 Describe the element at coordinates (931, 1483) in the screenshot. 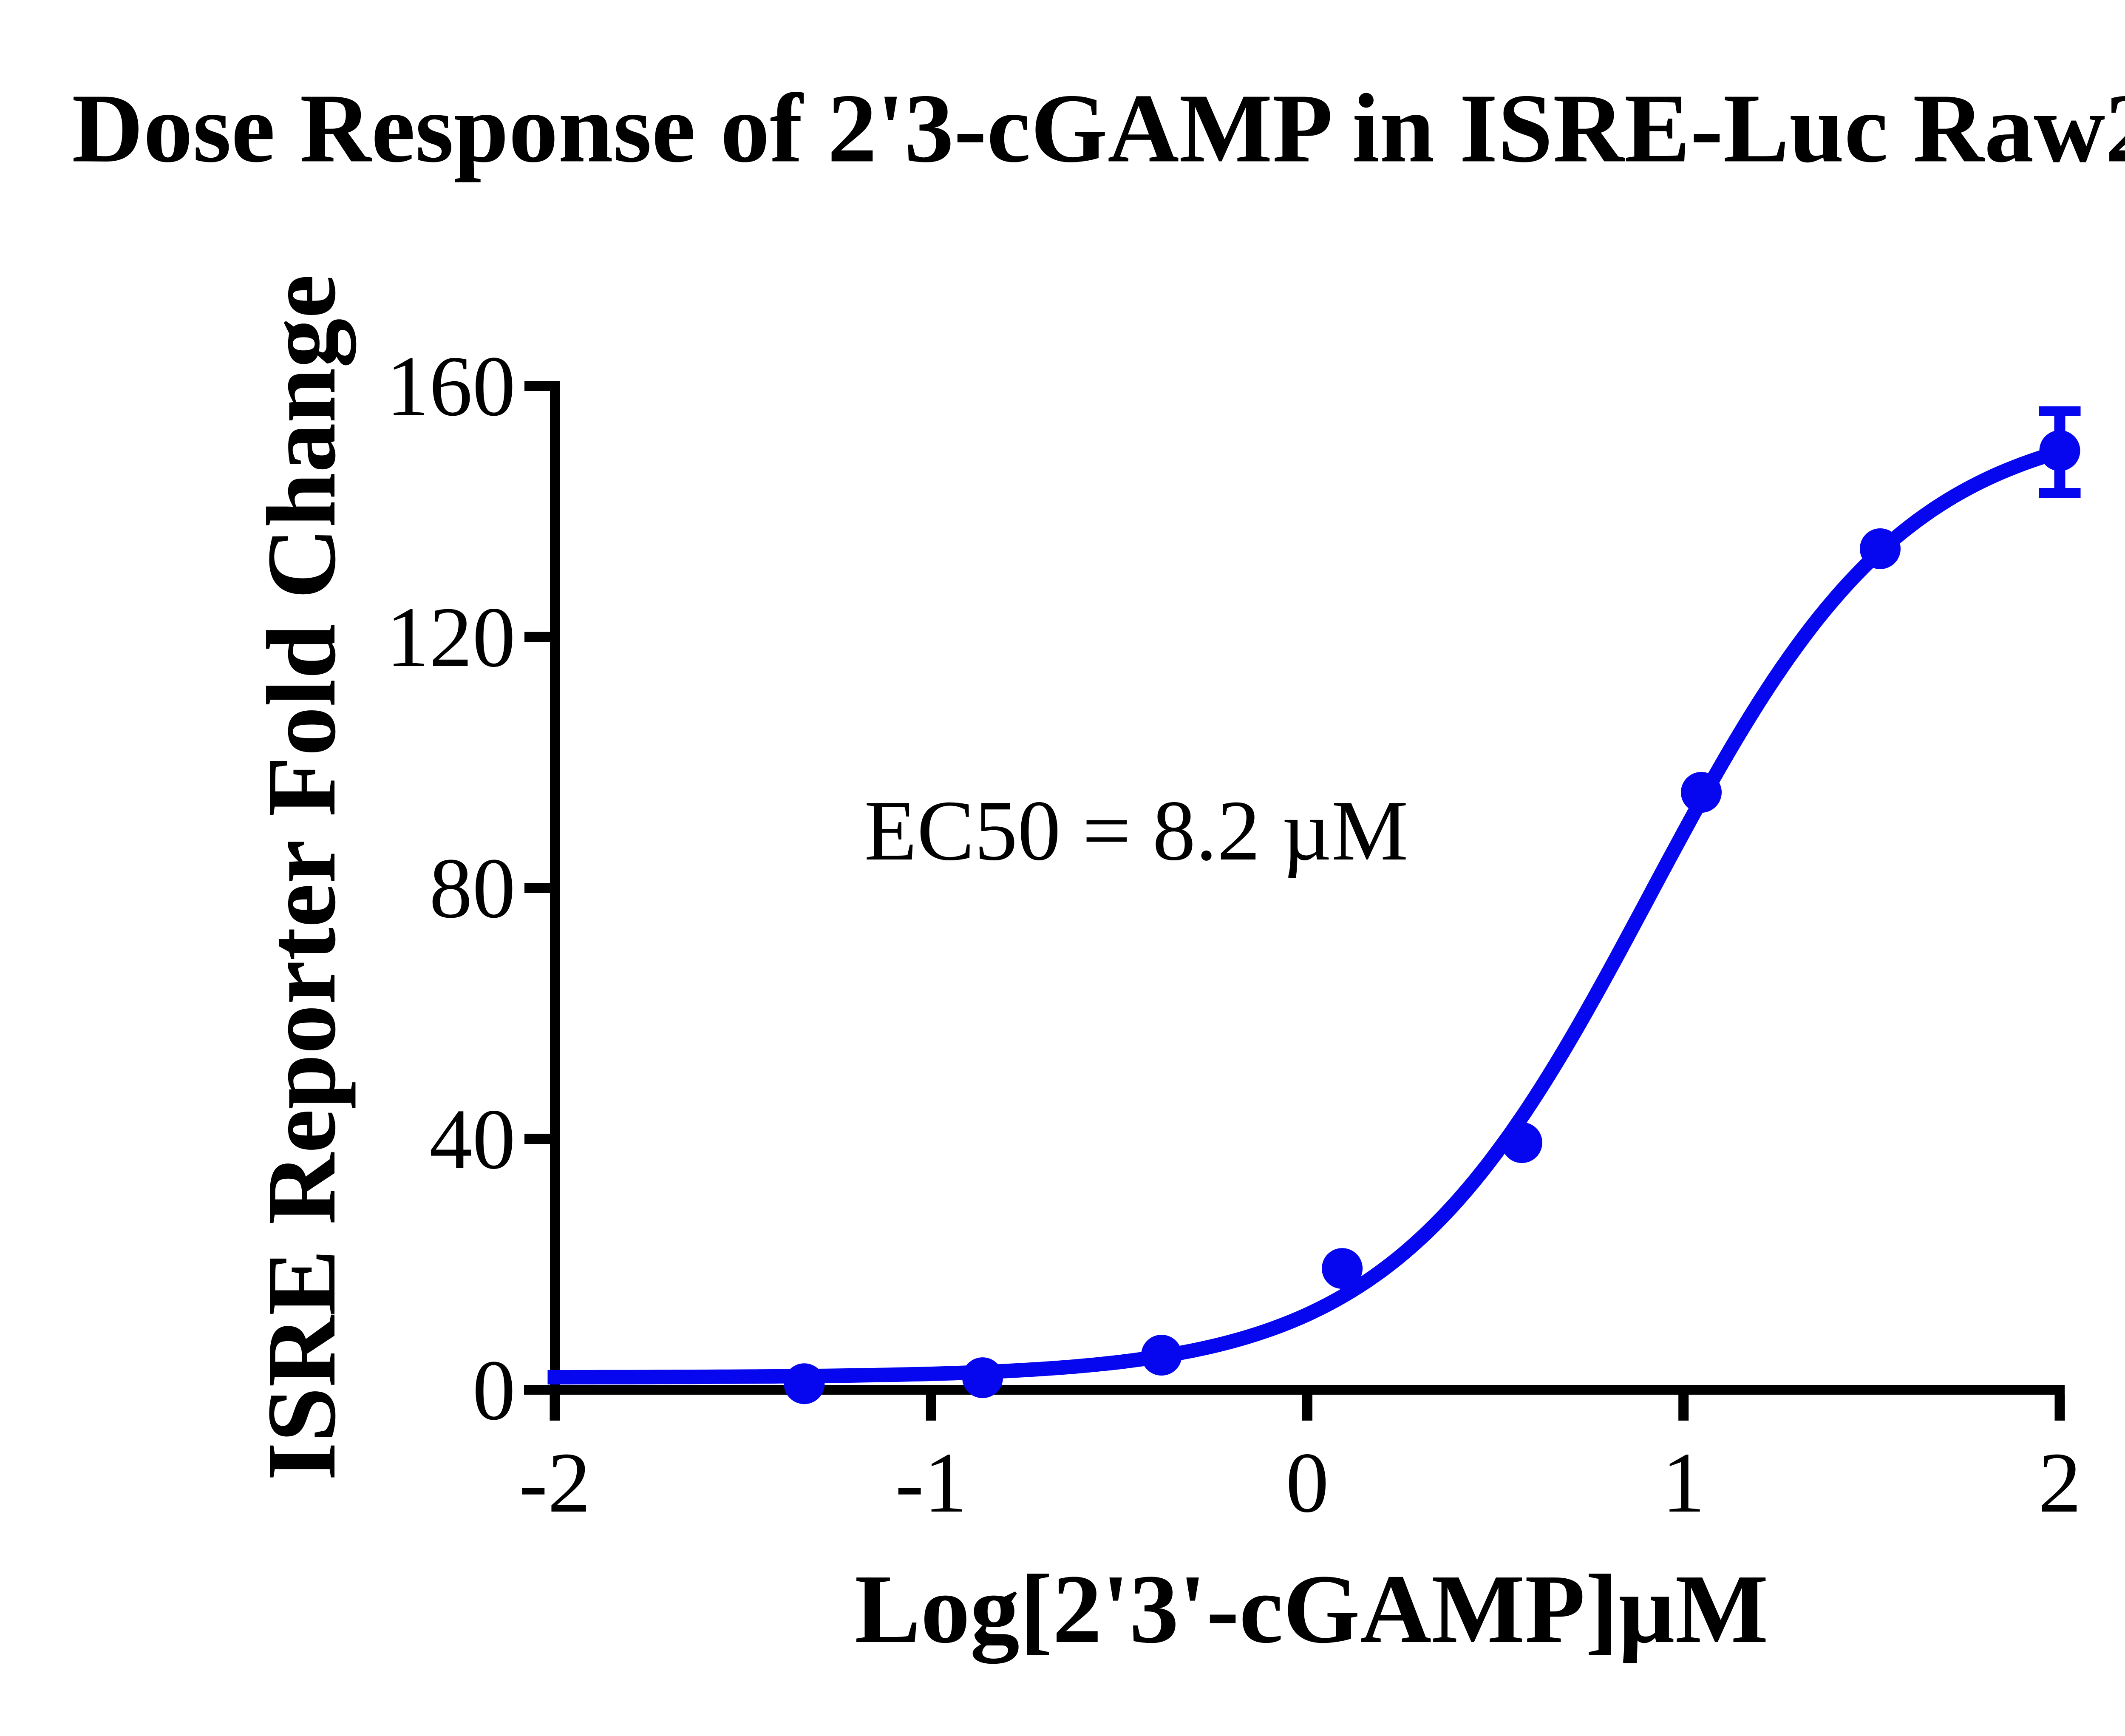

I see `svg-text: -1` at that location.